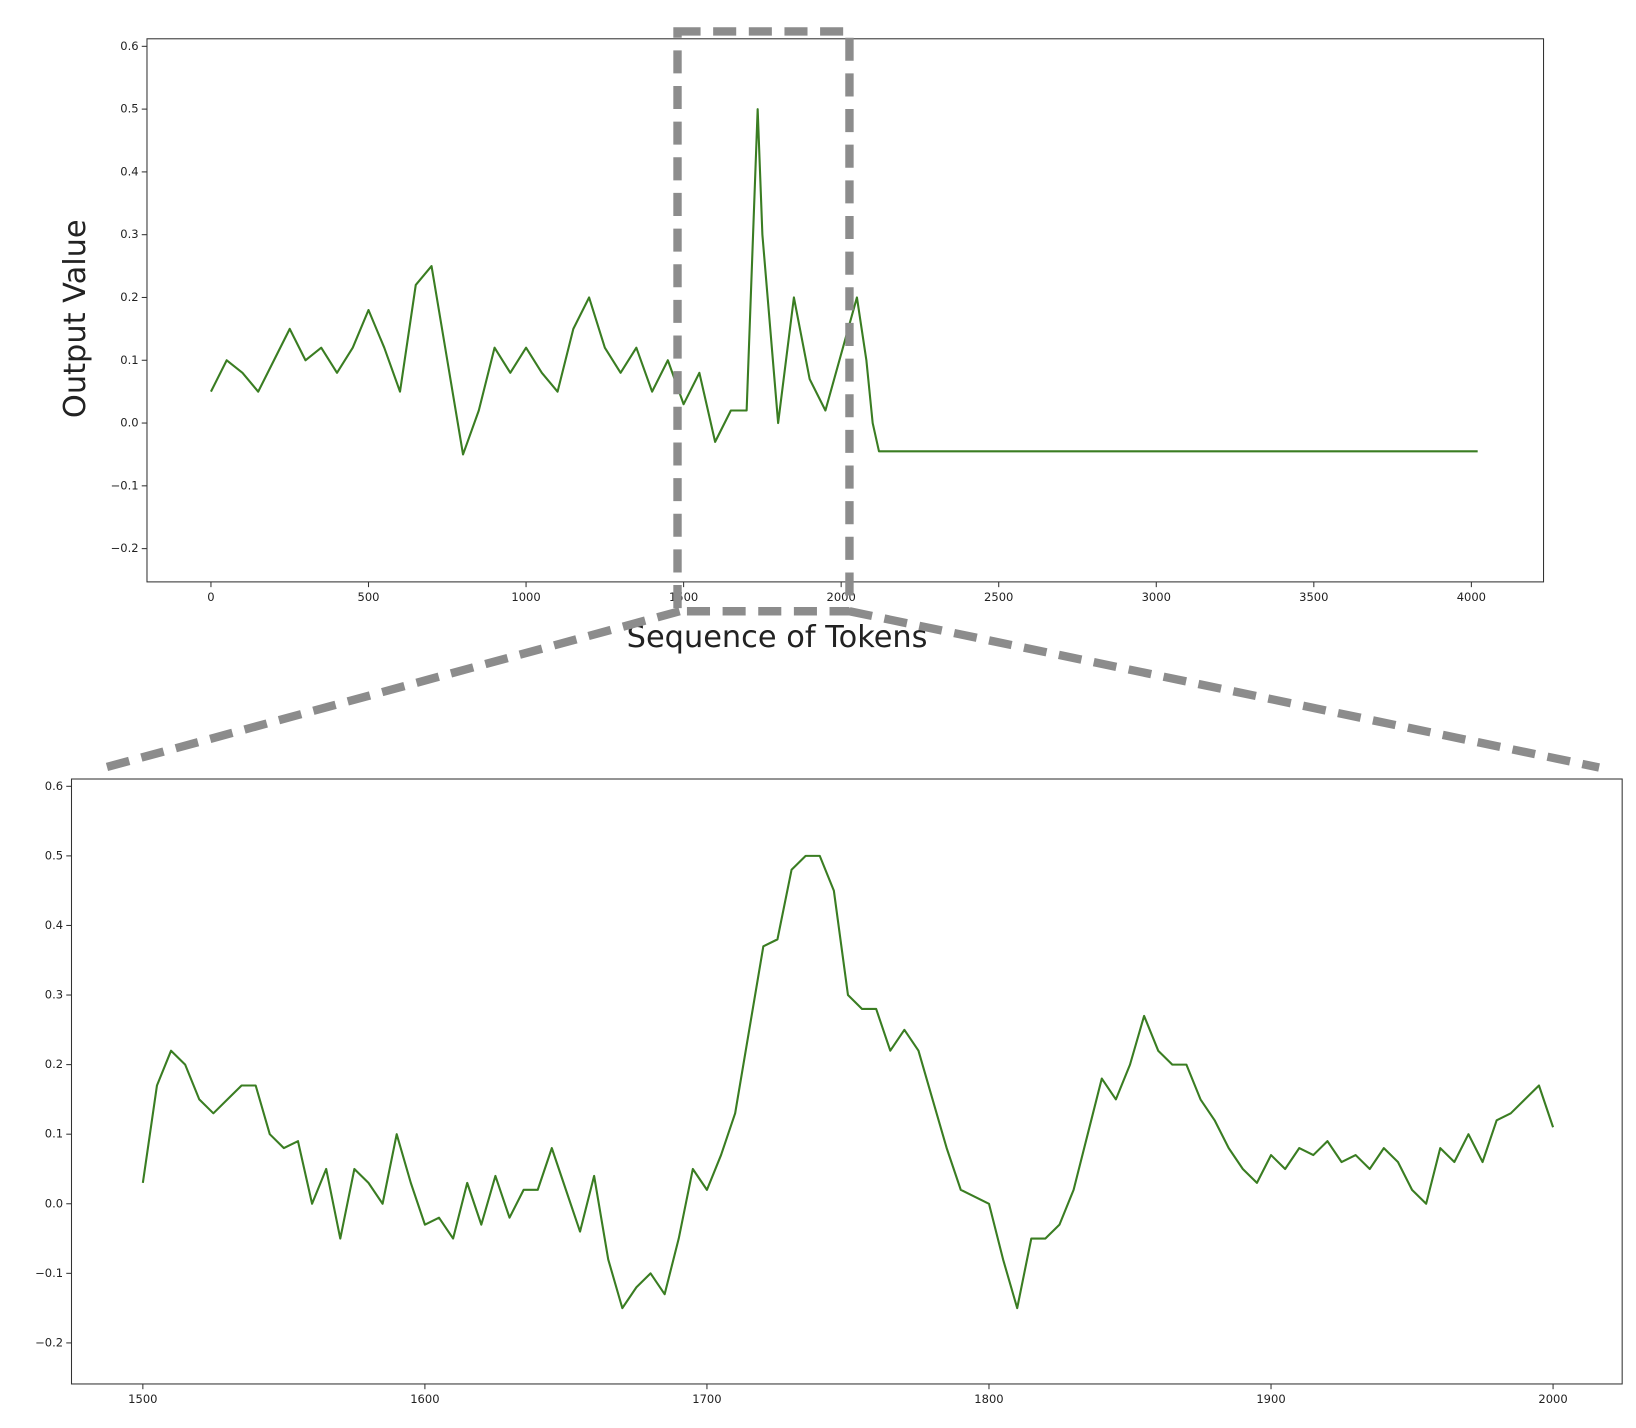  What do you see at coordinates (424, 1399) in the screenshot?
I see `x-tick-label: 1600` at bounding box center [424, 1399].